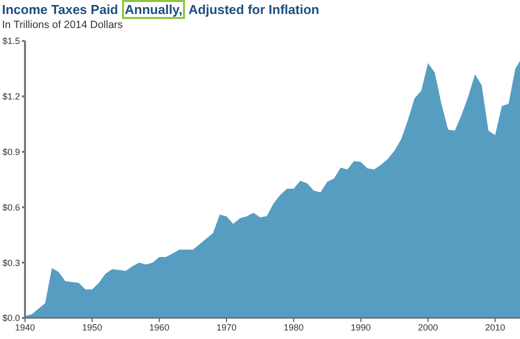  What do you see at coordinates (11, 207) in the screenshot?
I see `y-tick-label: $0.6` at bounding box center [11, 207].